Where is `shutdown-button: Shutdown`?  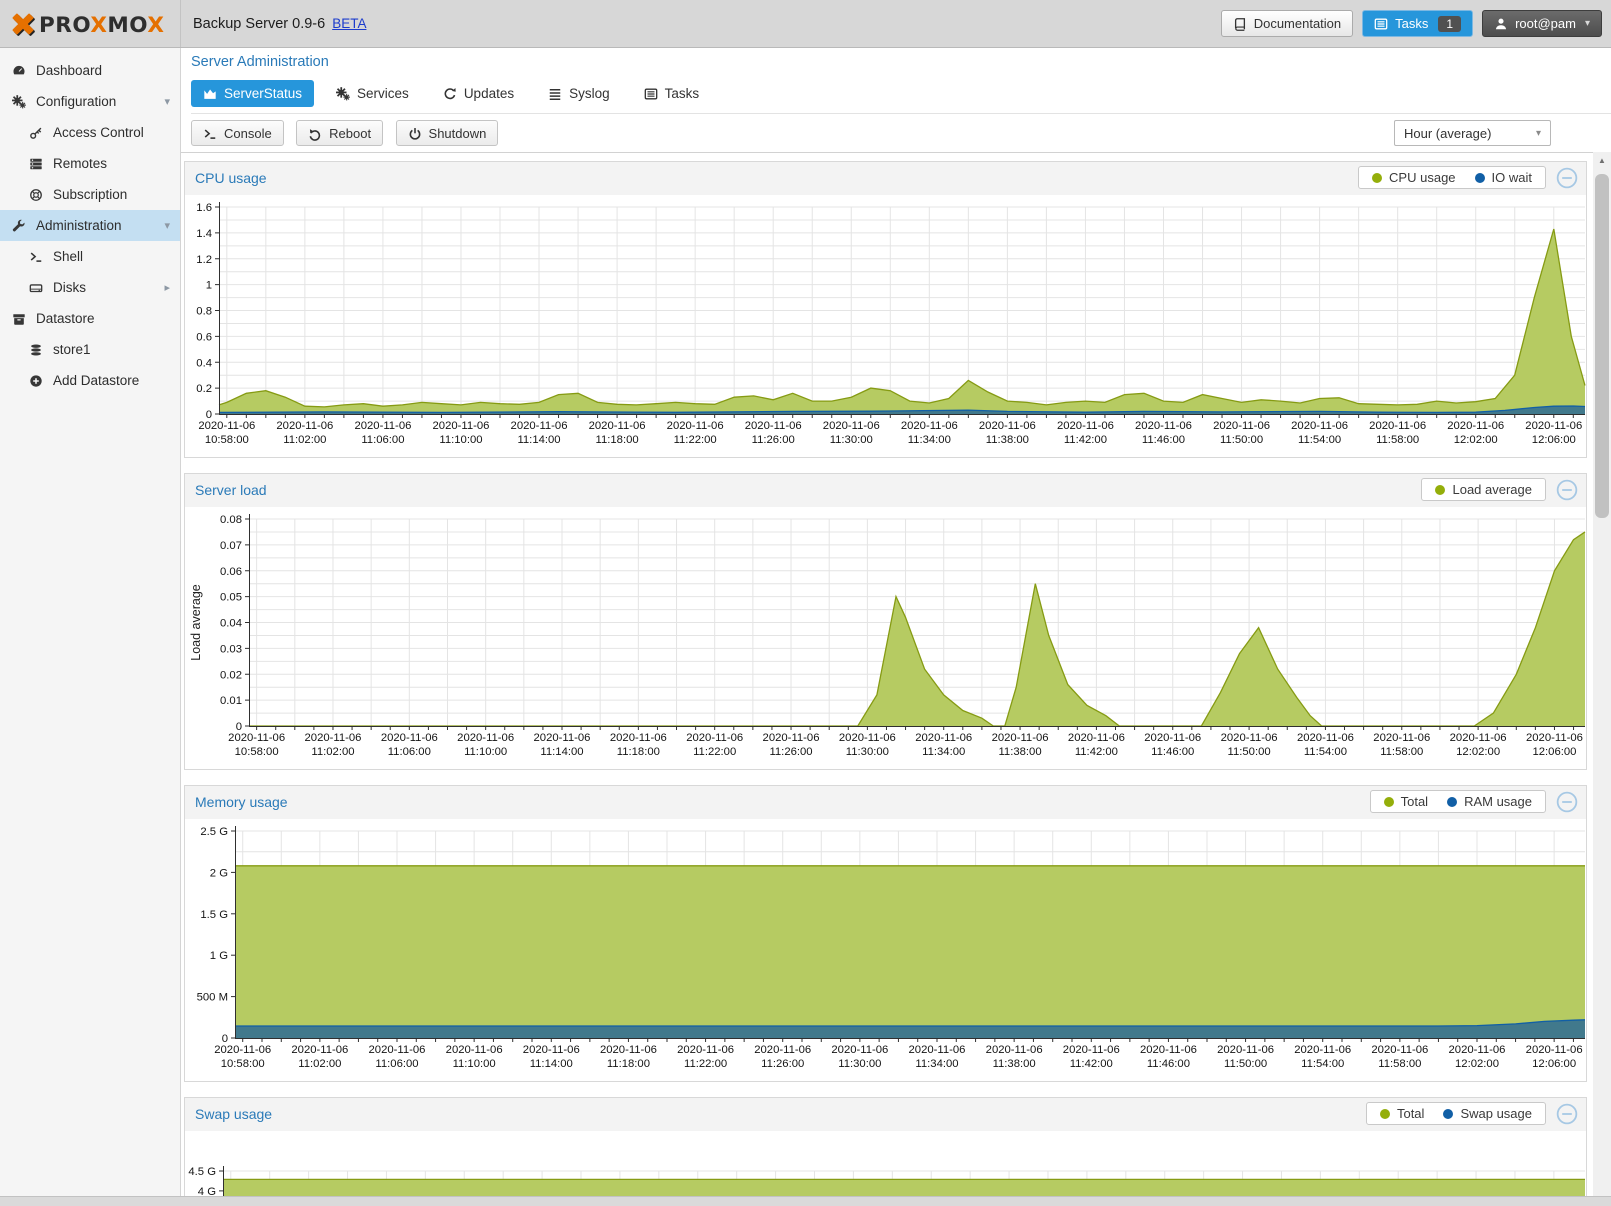 shutdown-button: Shutdown is located at coordinates (447, 133).